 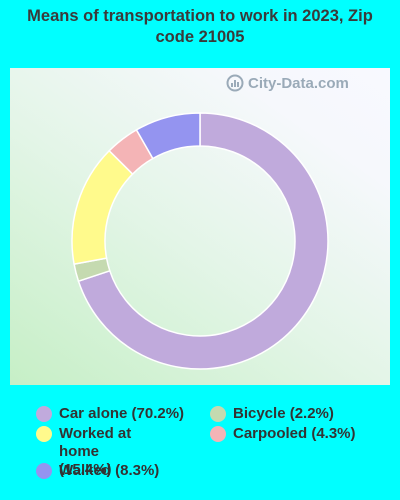 I want to click on legend-item-bicycle: Bicycle (2.2%), so click(x=272, y=414).